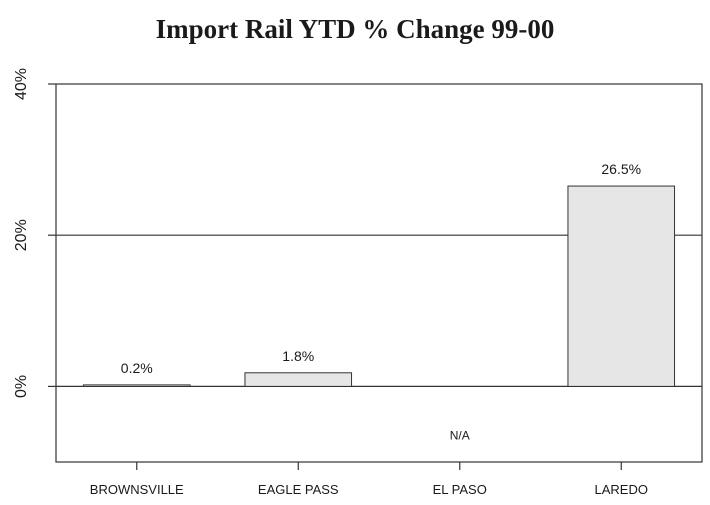 The height and width of the screenshot is (505, 710). I want to click on x-tick-label: LAREDO, so click(621, 489).